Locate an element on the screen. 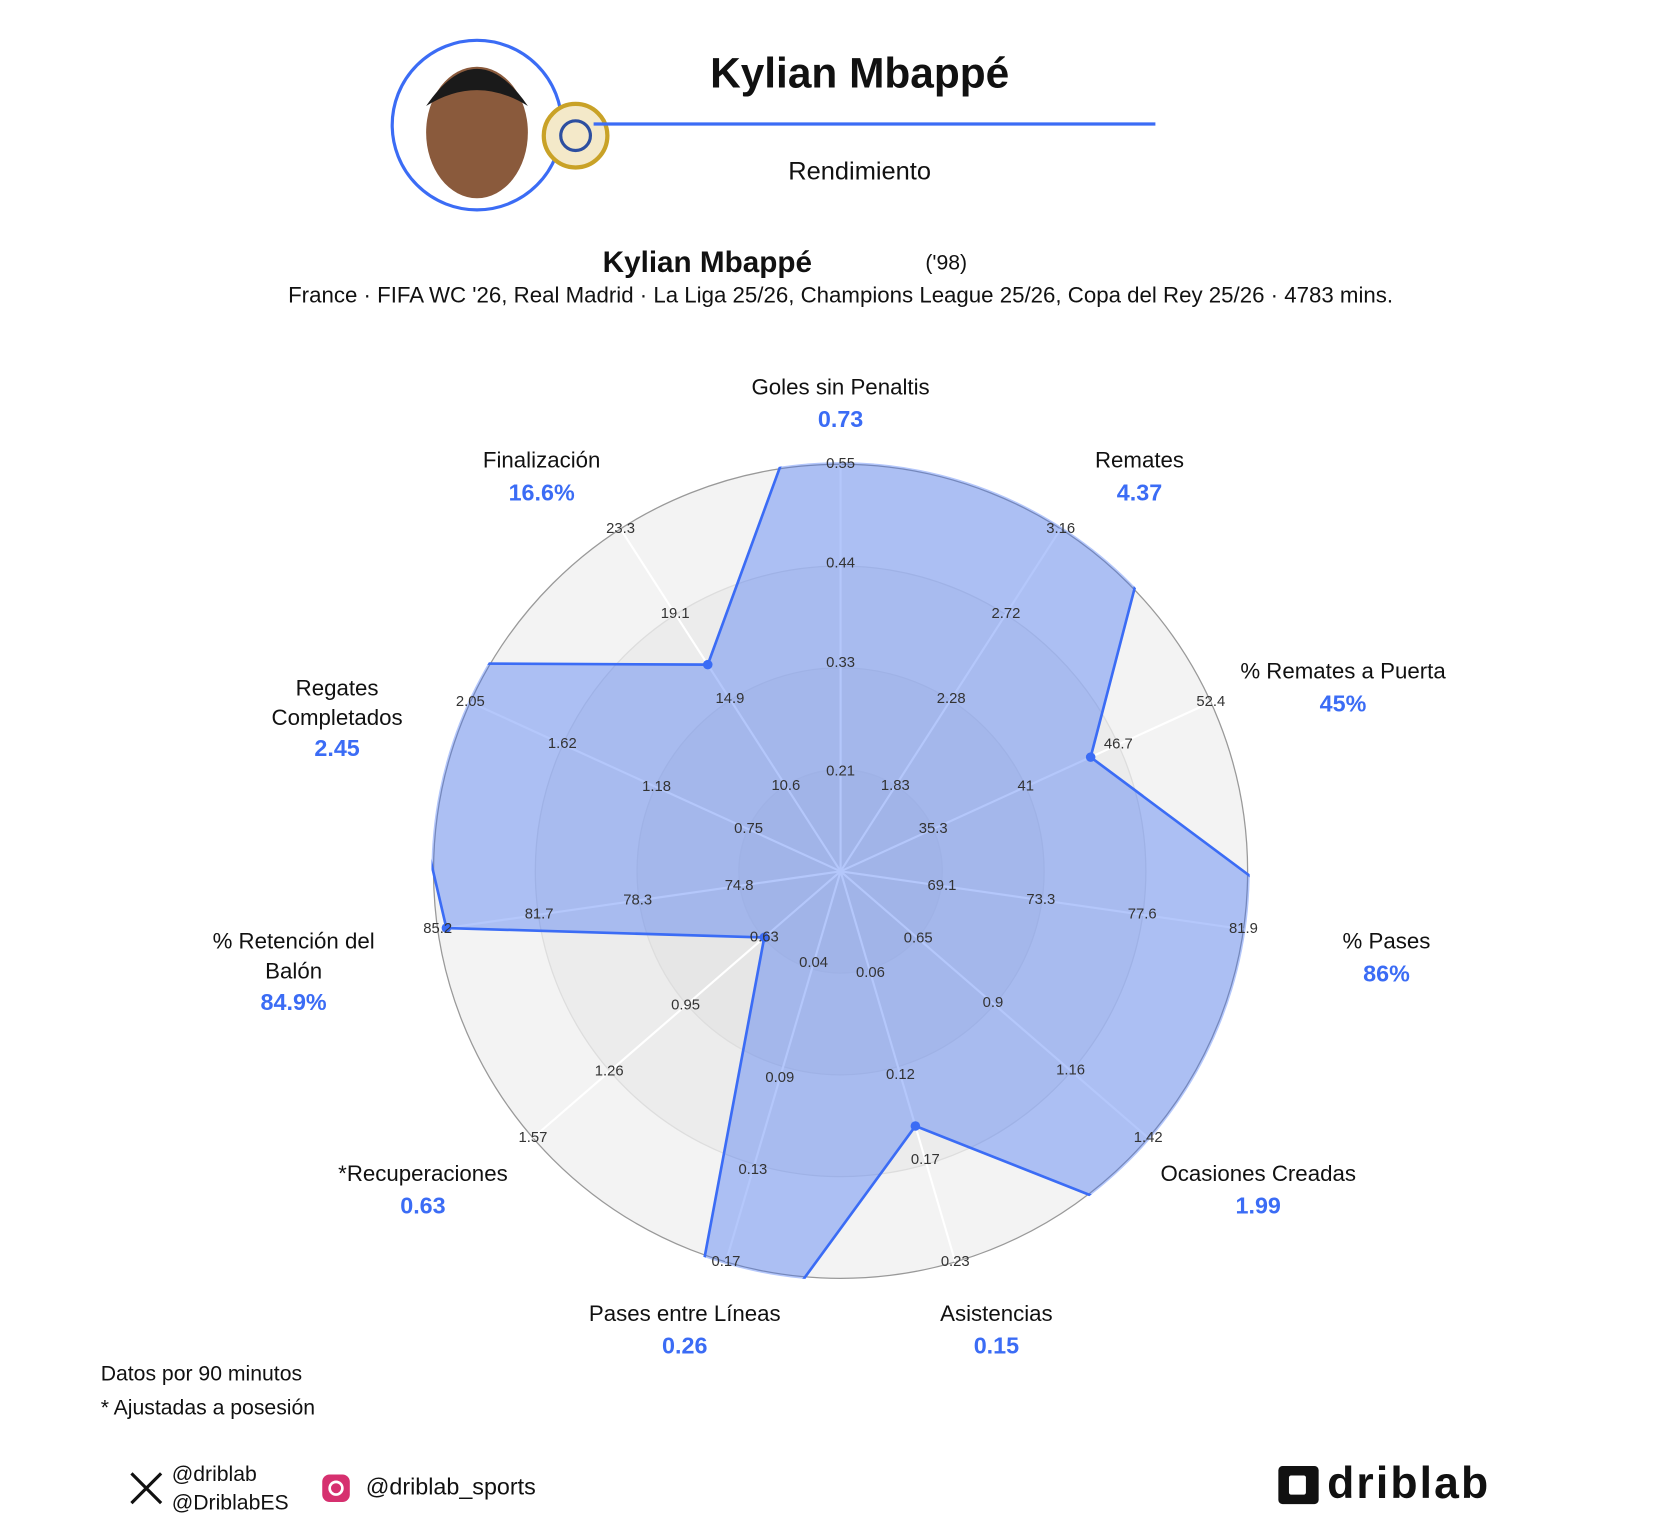  x-icon is located at coordinates (146, 1488).